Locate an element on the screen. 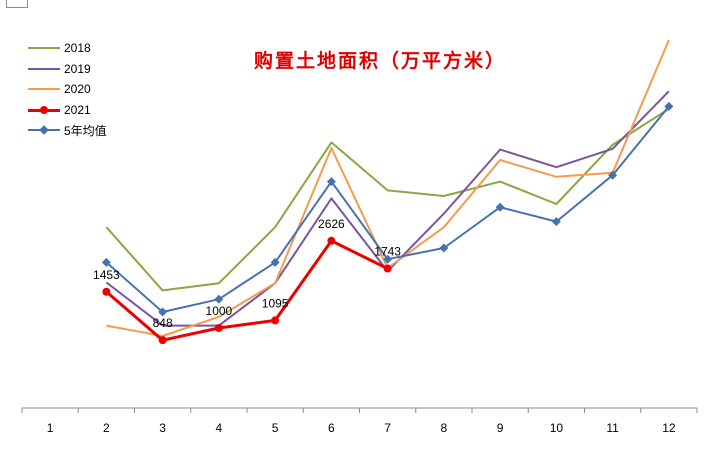 Image resolution: width=712 pixels, height=454 pixels. legend-label: 2021 is located at coordinates (77, 109).